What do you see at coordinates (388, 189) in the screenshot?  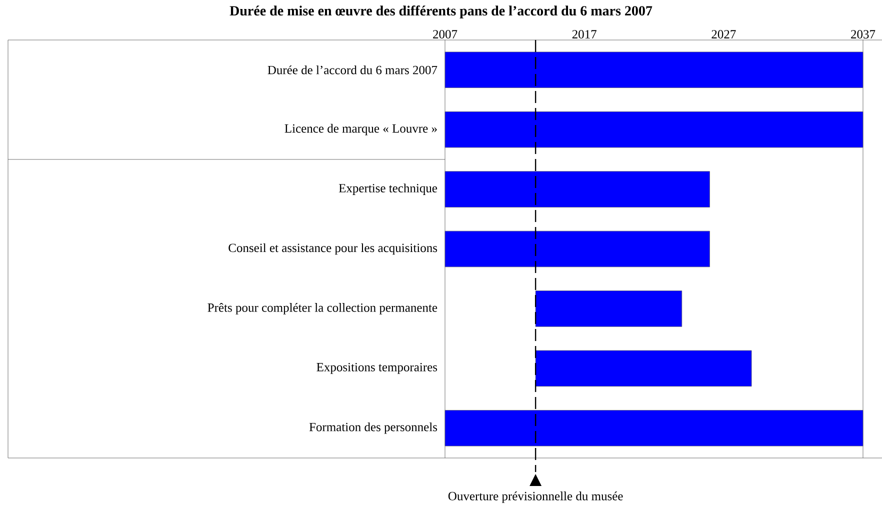 I see `y-tick-label: Expertise technique` at bounding box center [388, 189].